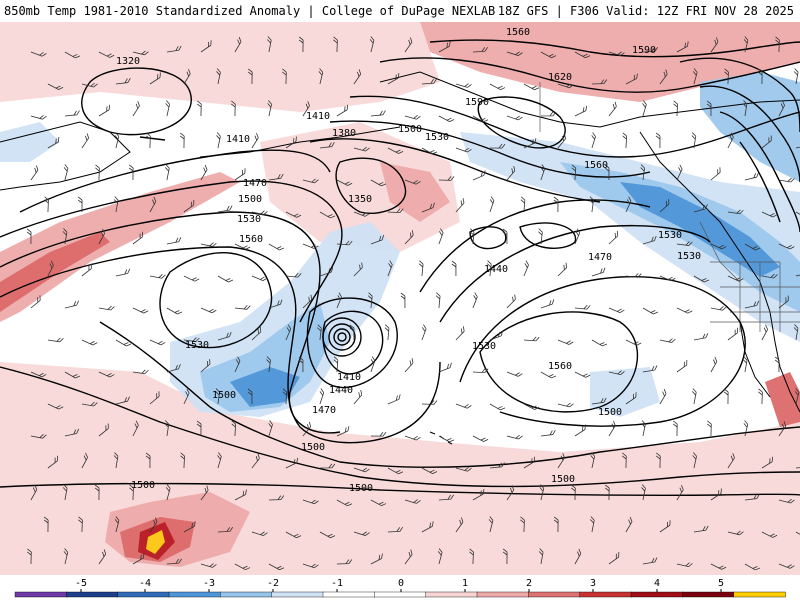 The height and width of the screenshot is (604, 800). I want to click on warm-anomaly-central-core, so click(415, 192).